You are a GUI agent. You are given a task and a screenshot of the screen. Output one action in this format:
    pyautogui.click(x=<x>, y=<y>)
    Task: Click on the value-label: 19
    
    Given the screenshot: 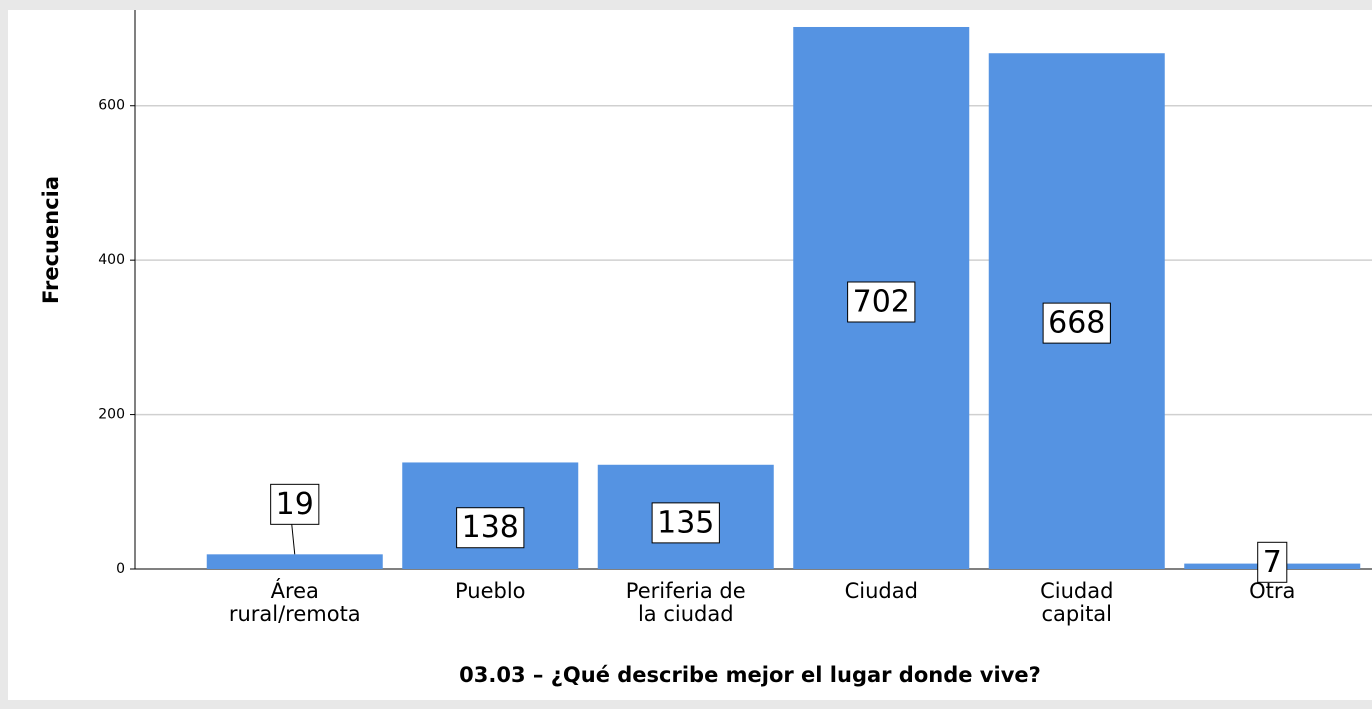 What is the action you would take?
    pyautogui.click(x=295, y=504)
    